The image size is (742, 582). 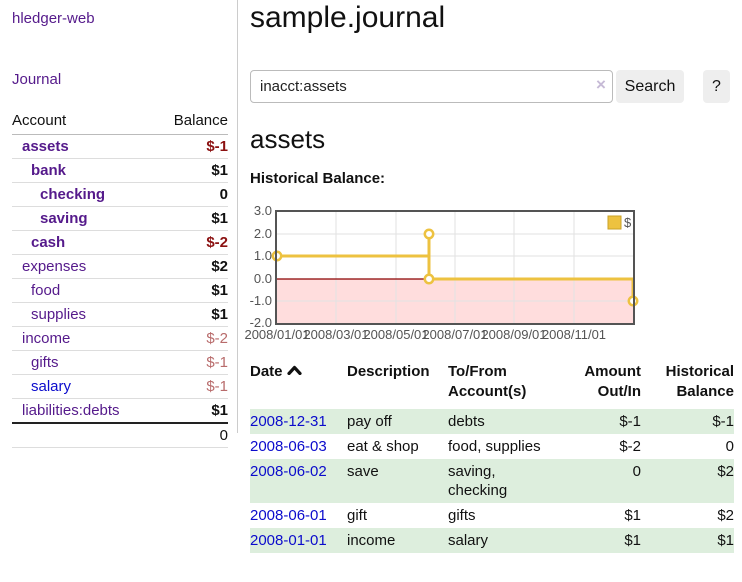 What do you see at coordinates (630, 446) in the screenshot?
I see `transaction-amount: $-2` at bounding box center [630, 446].